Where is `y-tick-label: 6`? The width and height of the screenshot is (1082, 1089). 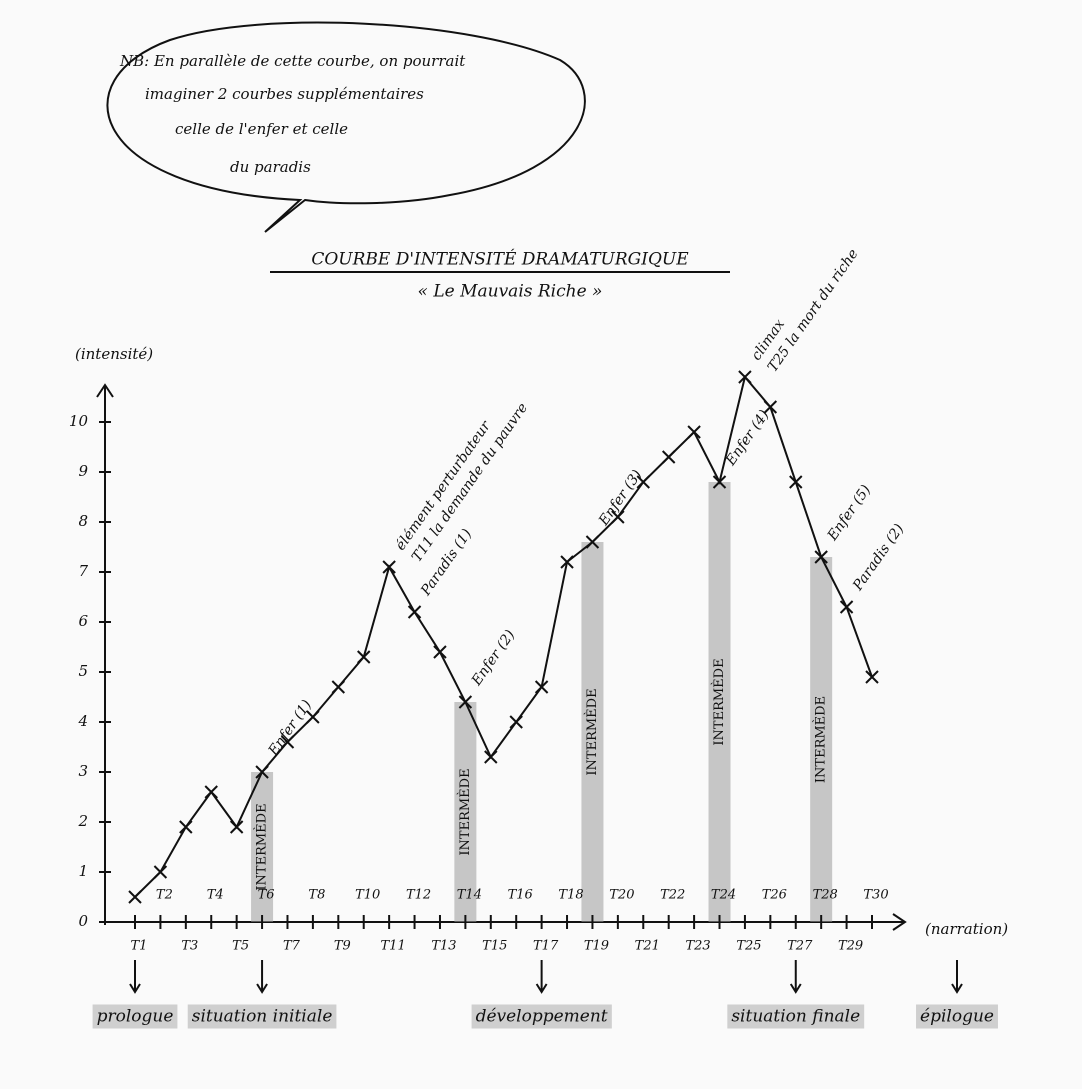 y-tick-label: 6 is located at coordinates (83, 621).